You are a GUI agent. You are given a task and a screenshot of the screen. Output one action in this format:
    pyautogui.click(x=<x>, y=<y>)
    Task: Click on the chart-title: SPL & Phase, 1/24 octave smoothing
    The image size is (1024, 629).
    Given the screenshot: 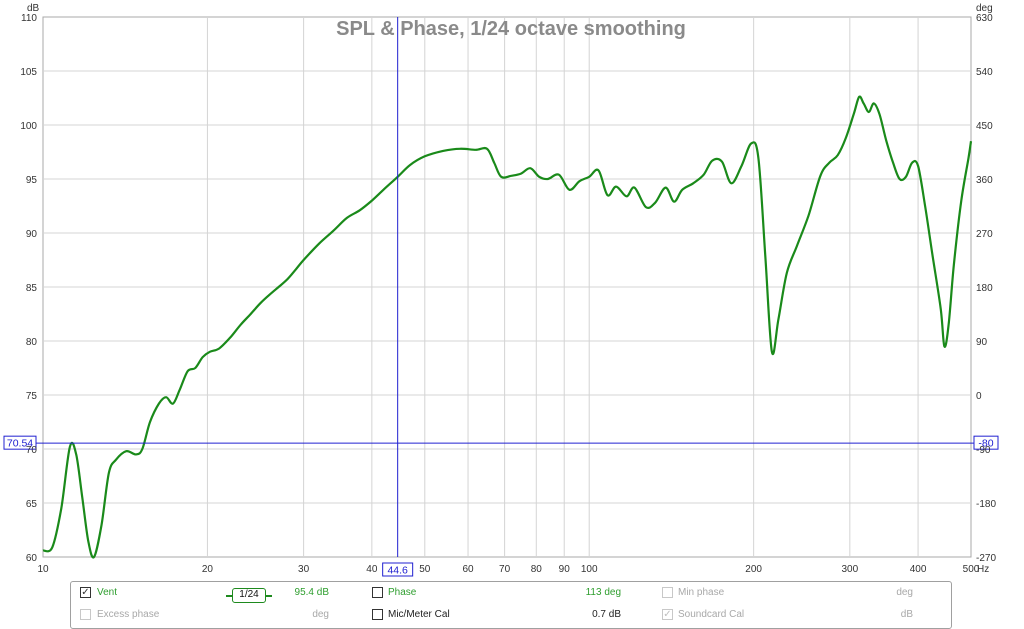 What is the action you would take?
    pyautogui.click(x=511, y=29)
    